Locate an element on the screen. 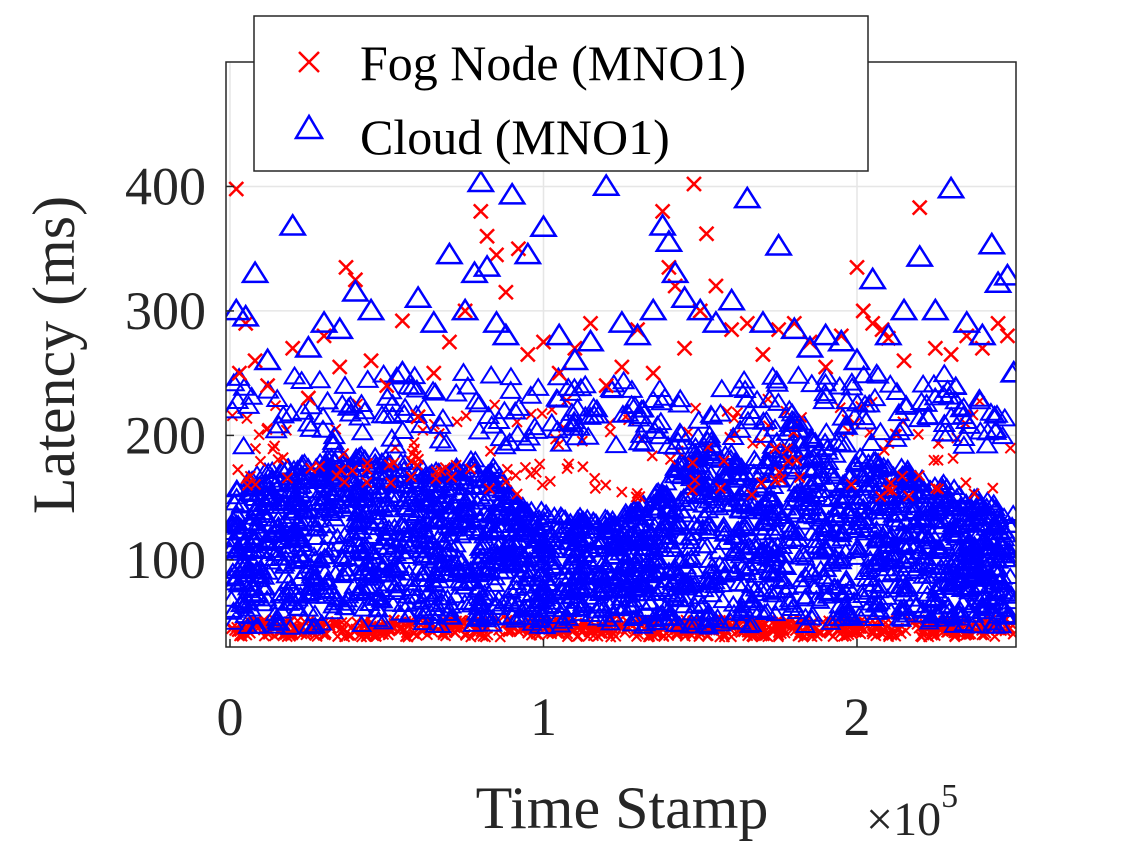 Image resolution: width=1124 pixels, height=857 pixels. x-axis-multiplier: ×10⁵ is located at coordinates (912, 812).